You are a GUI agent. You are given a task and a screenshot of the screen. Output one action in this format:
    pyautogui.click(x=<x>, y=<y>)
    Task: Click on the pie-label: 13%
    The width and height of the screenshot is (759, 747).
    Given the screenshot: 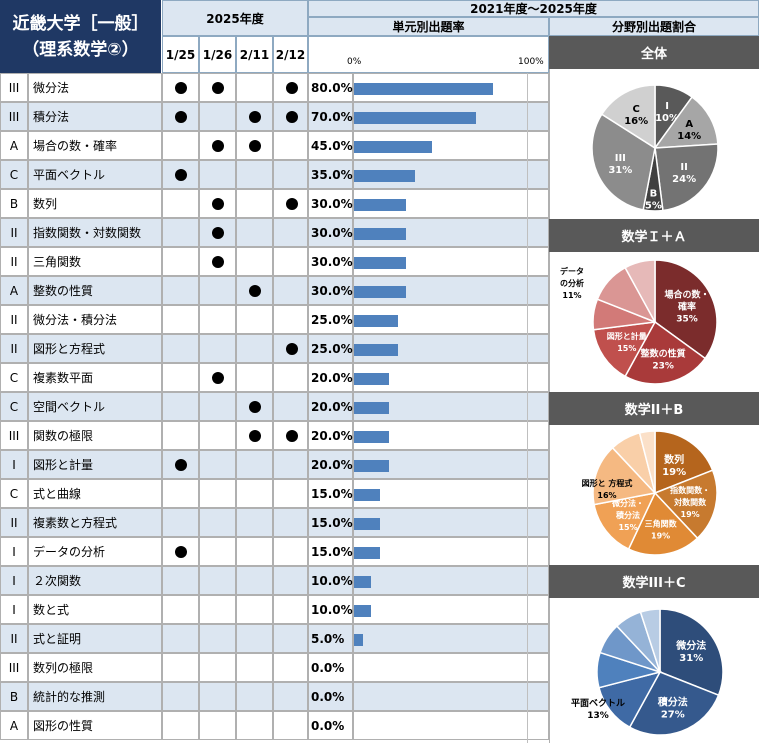 What is the action you would take?
    pyautogui.click(x=598, y=716)
    